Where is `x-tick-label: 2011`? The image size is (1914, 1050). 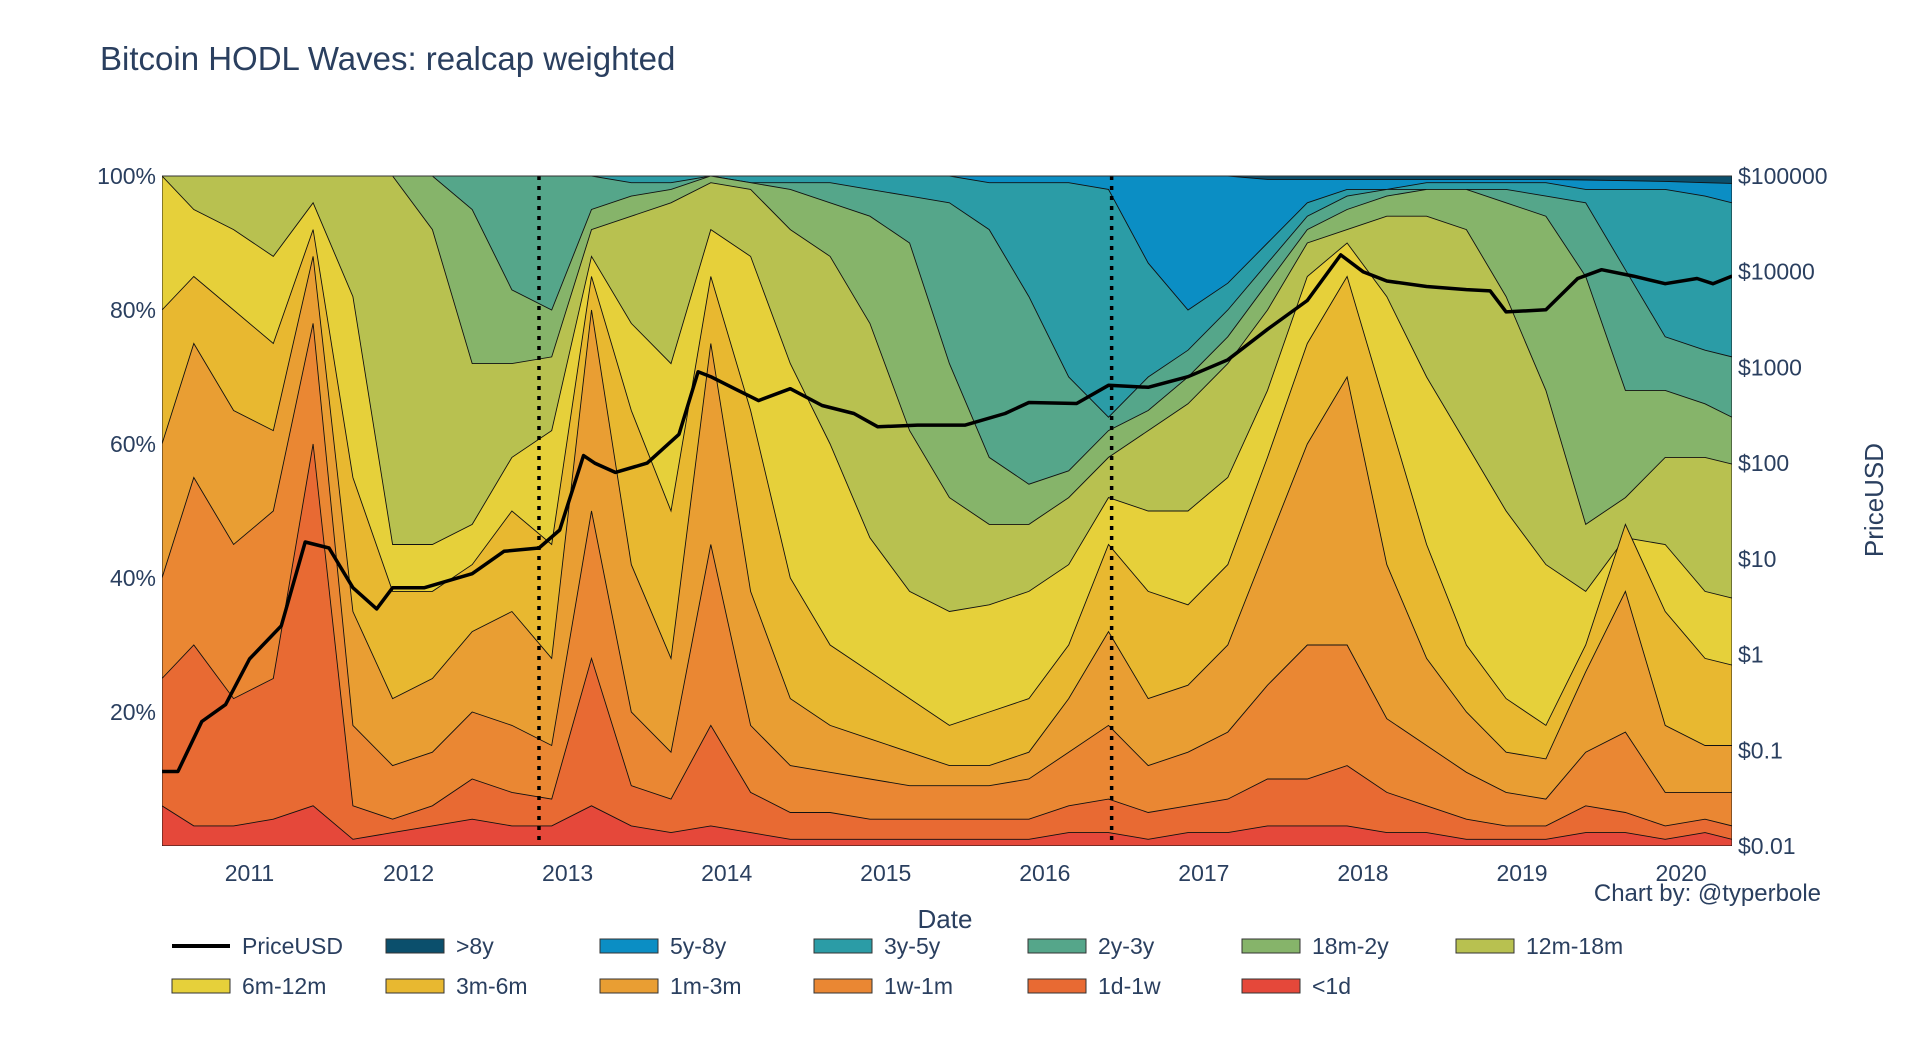 x-tick-label: 2011 is located at coordinates (249, 873).